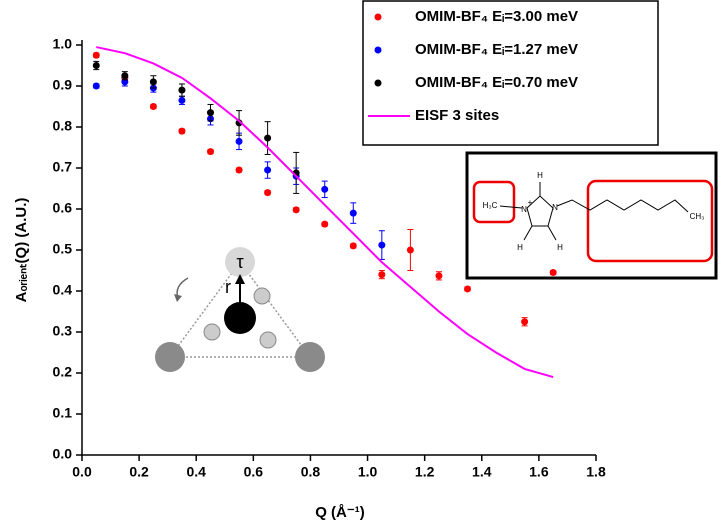 This screenshot has height=530, width=721. I want to click on inset-frame, so click(591, 215).